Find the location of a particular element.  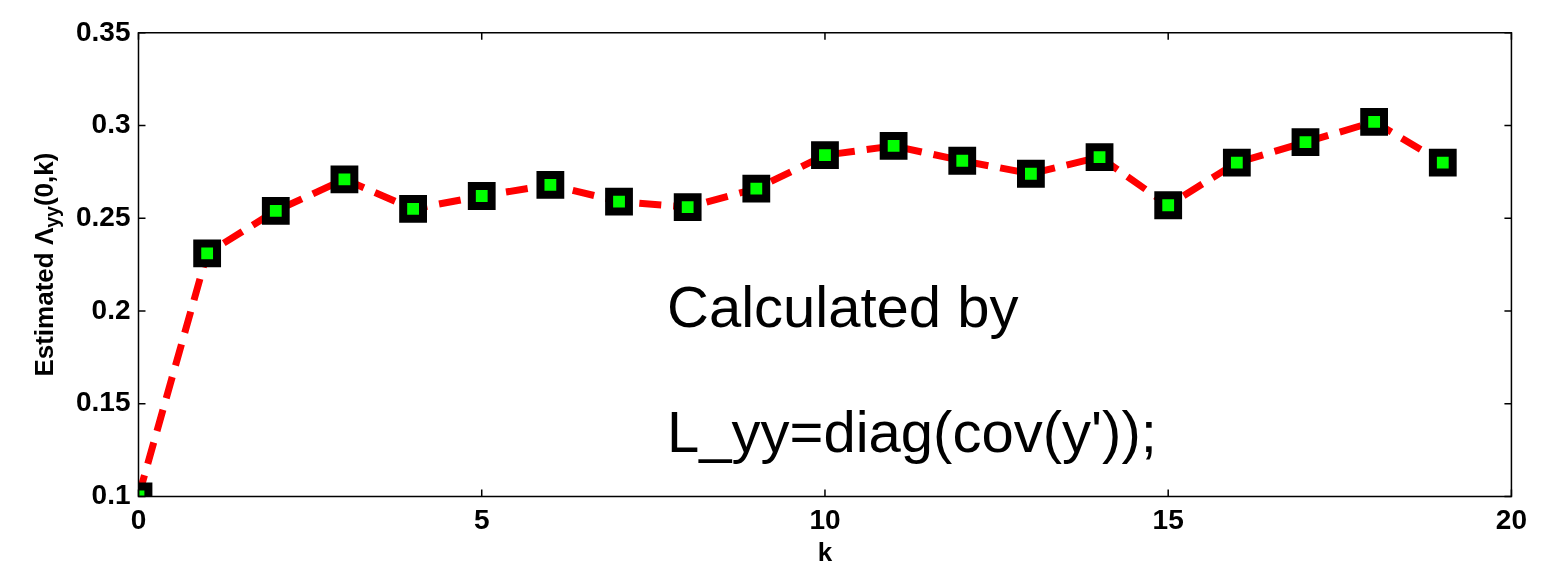

x-axis-title: k is located at coordinates (825, 552).